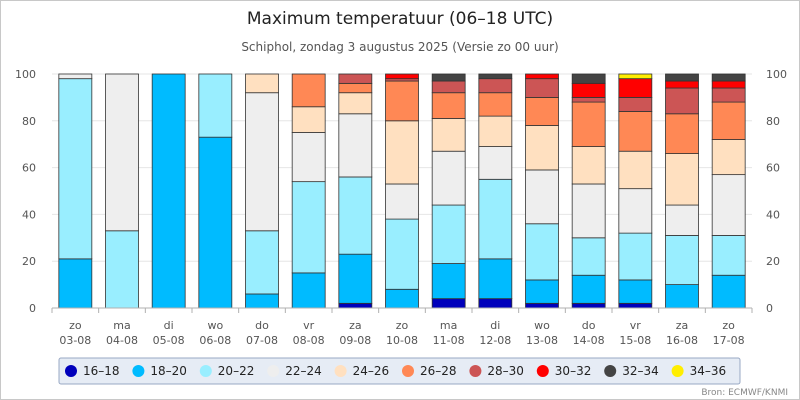 This screenshot has width=800, height=400. I want to click on y-tick-label-left: 80, so click(29, 121).